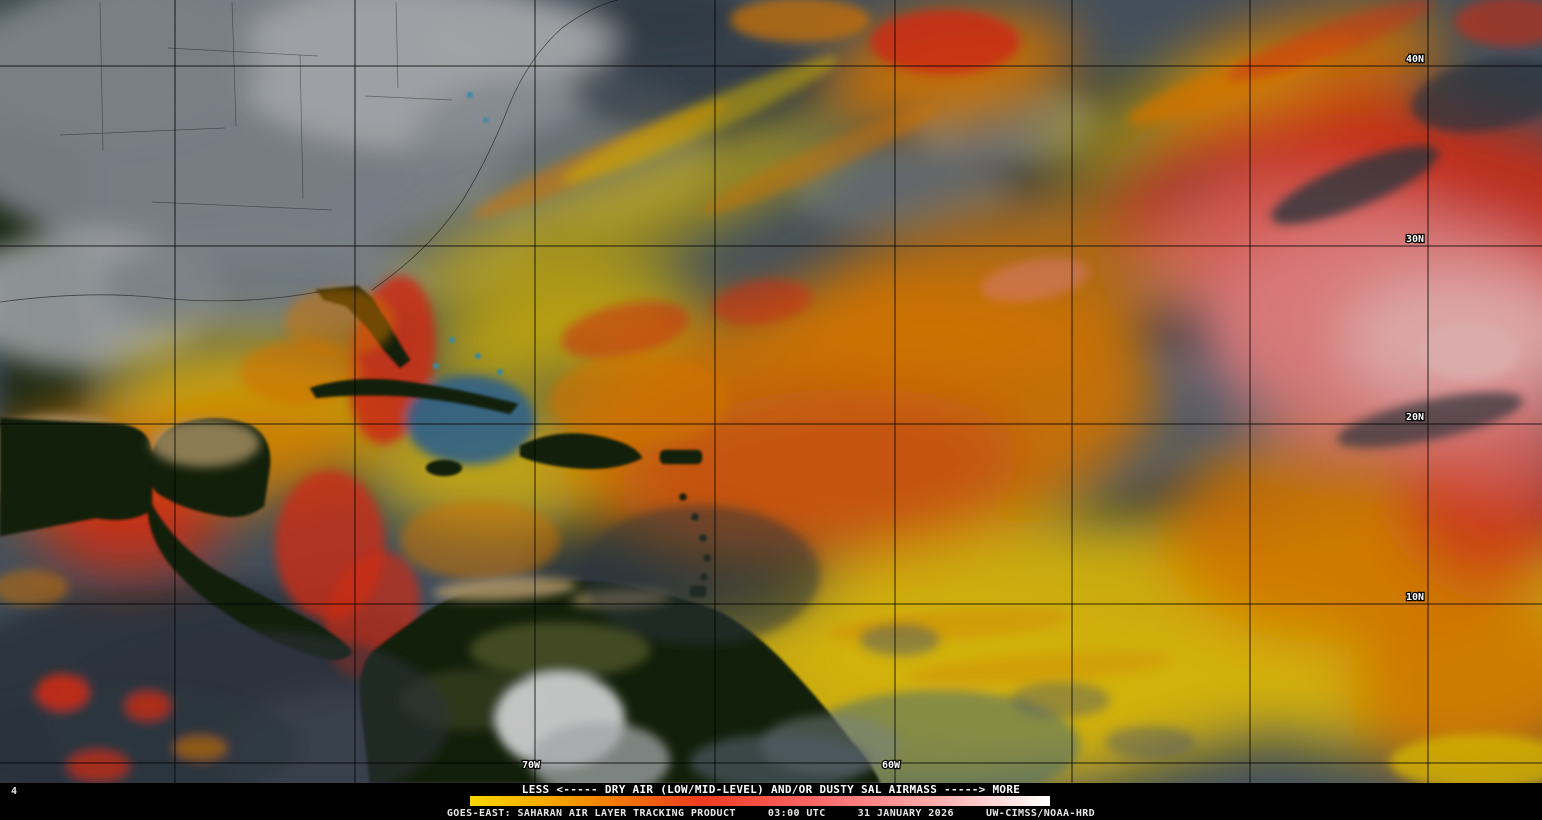 This screenshot has height=820, width=1542. What do you see at coordinates (531, 765) in the screenshot?
I see `grid-label: 70W` at bounding box center [531, 765].